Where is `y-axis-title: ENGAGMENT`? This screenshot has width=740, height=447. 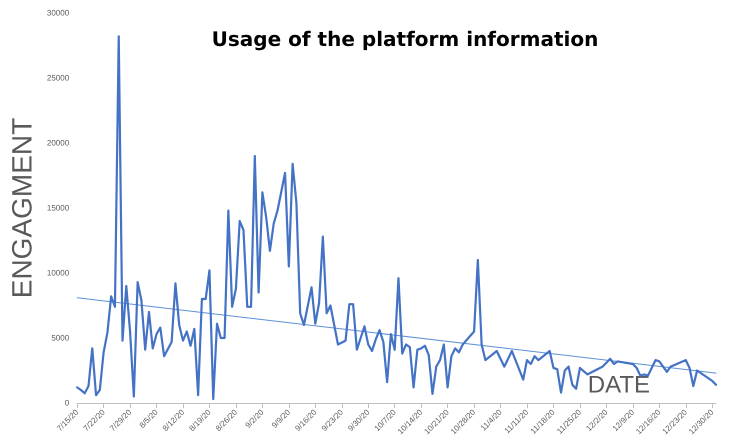 y-axis-title: ENGAGMENT is located at coordinates (22, 208).